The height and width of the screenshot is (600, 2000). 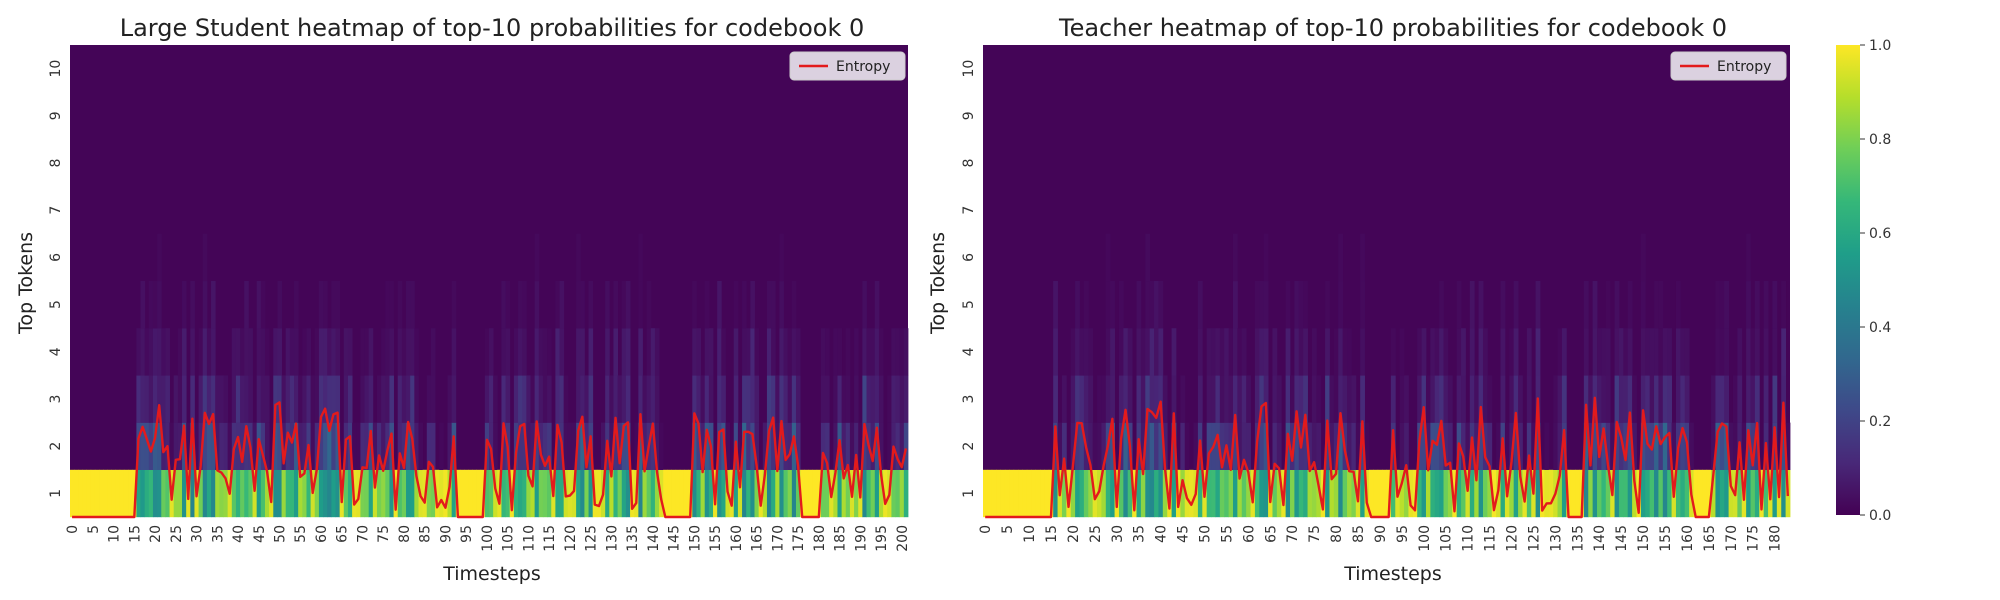 I want to click on x-tick-label: 95, so click(x=467, y=534).